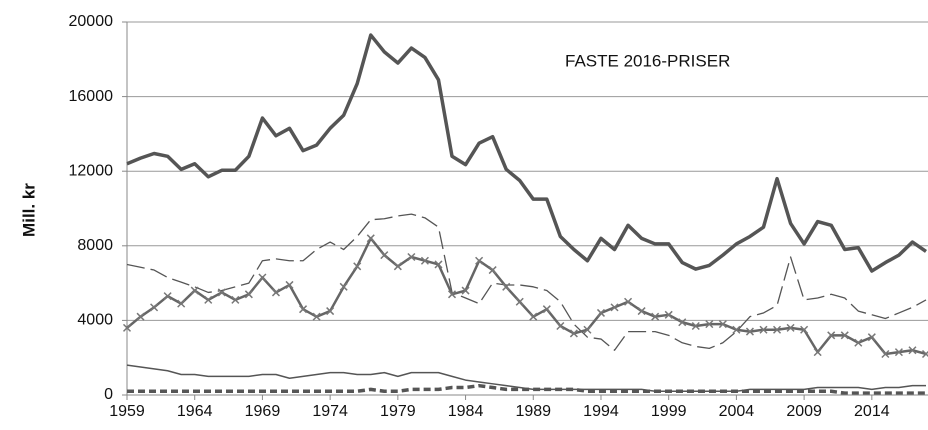 This screenshot has height=430, width=928. What do you see at coordinates (804, 411) in the screenshot?
I see `x-tick-label: 2009` at bounding box center [804, 411].